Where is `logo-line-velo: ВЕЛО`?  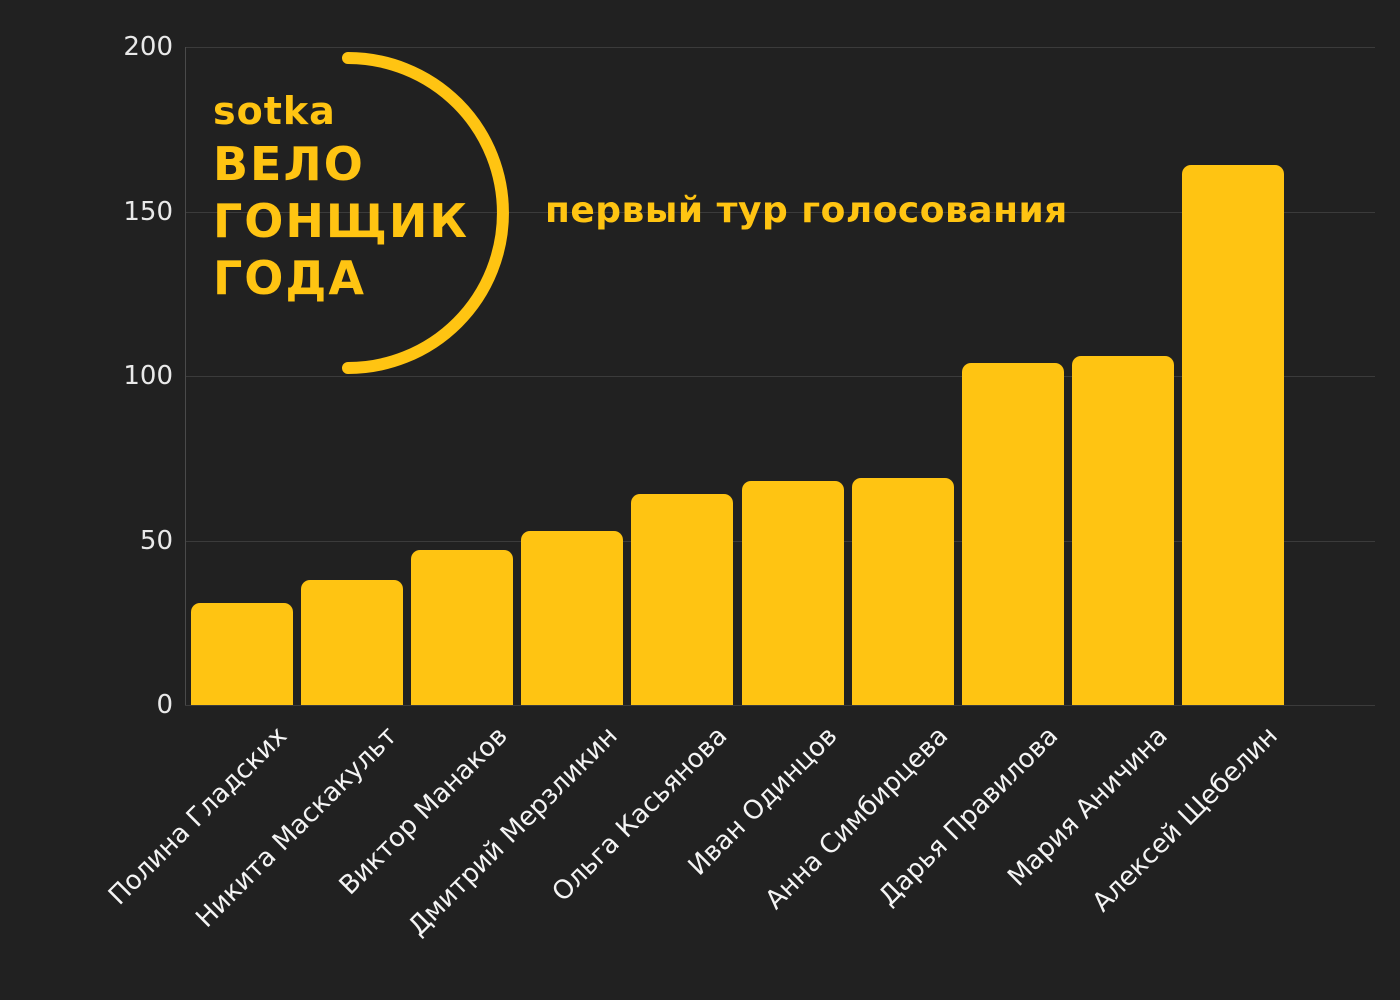 logo-line-velo: ВЕЛО is located at coordinates (289, 164).